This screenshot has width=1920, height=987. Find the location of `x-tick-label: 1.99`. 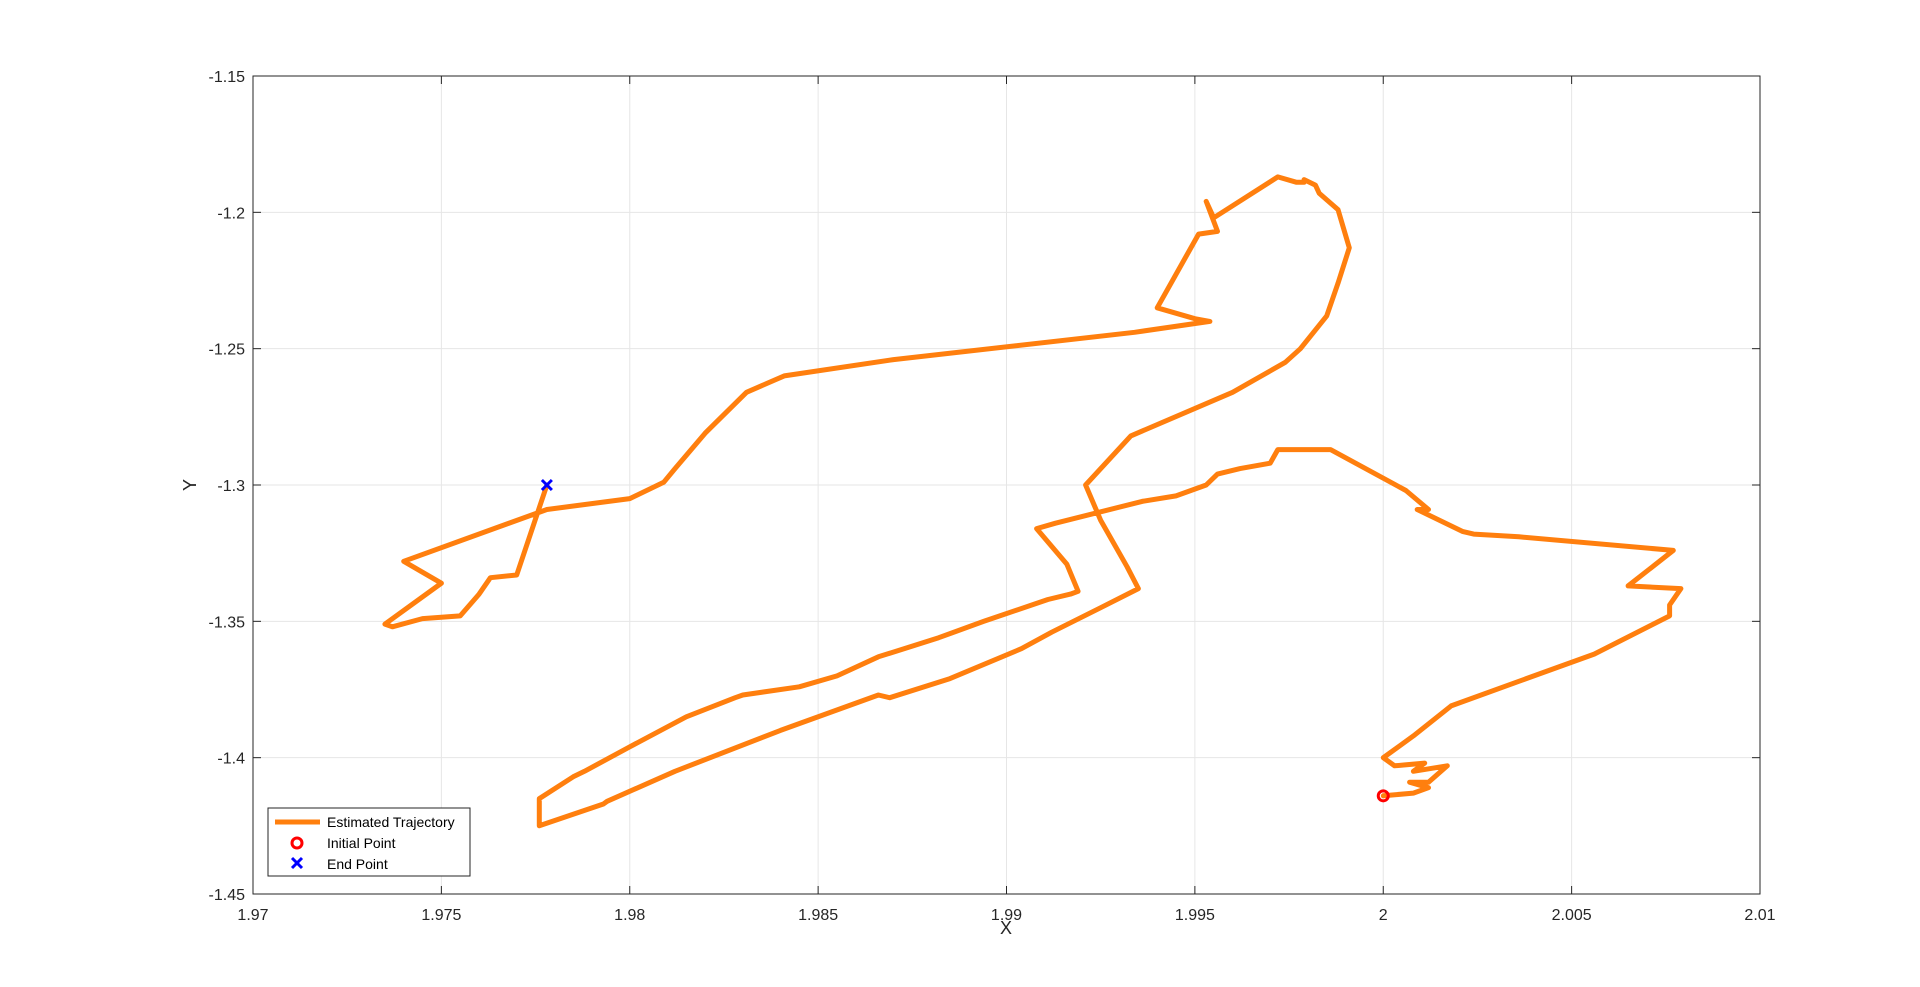

x-tick-label: 1.99 is located at coordinates (1006, 915).